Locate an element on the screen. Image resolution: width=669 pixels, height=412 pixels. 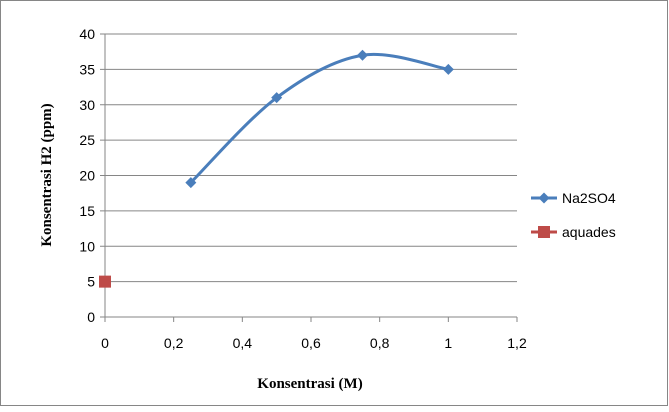
legend-entry: Na2SO4 is located at coordinates (573, 198).